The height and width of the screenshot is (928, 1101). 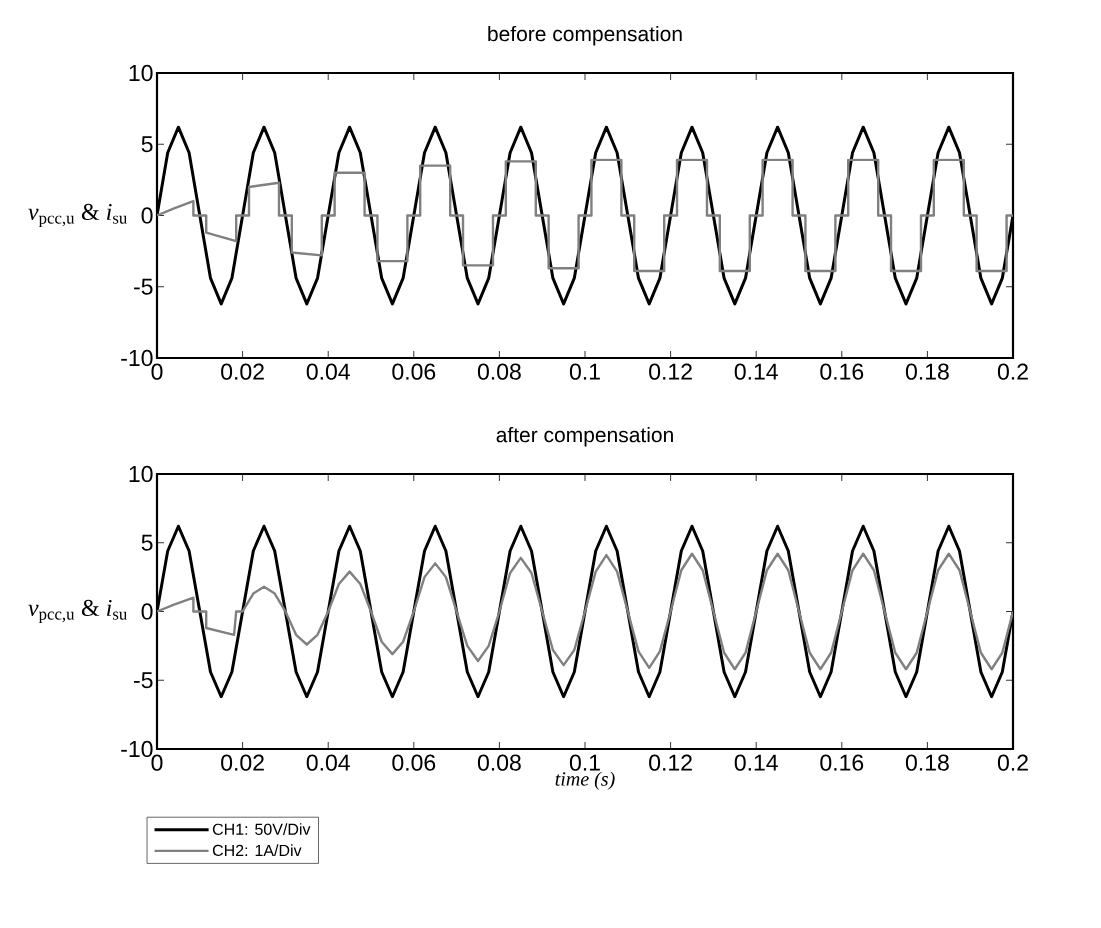 I want to click on chart-title: after compensation, so click(x=584, y=436).